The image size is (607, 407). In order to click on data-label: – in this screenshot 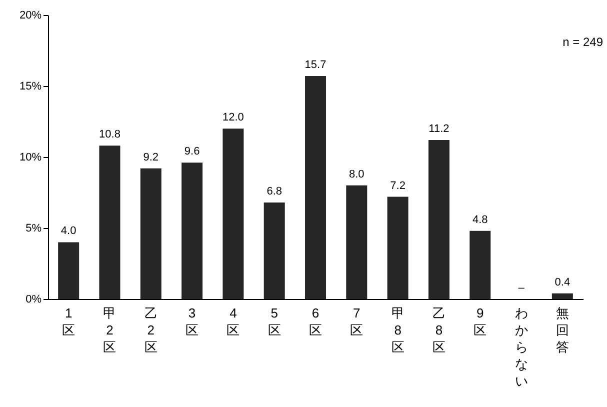, I will do `click(522, 288)`.